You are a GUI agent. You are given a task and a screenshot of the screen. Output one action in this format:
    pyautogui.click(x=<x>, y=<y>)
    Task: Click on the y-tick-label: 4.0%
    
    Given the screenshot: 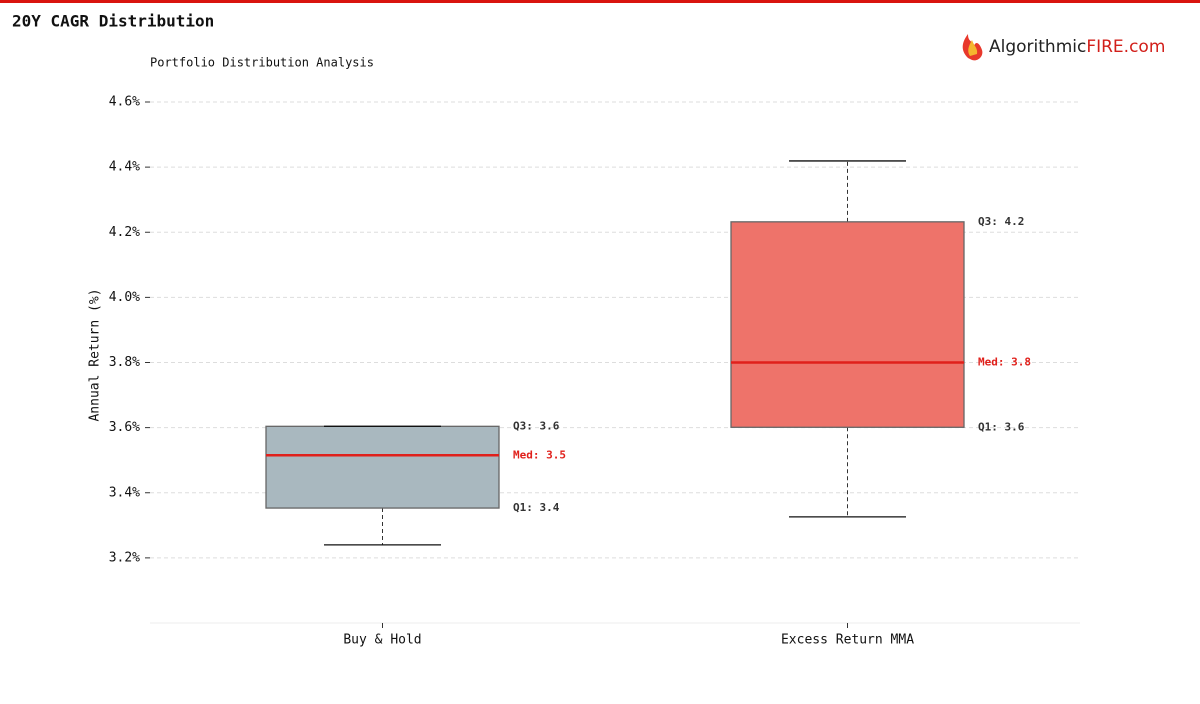 What is the action you would take?
    pyautogui.click(x=124, y=297)
    